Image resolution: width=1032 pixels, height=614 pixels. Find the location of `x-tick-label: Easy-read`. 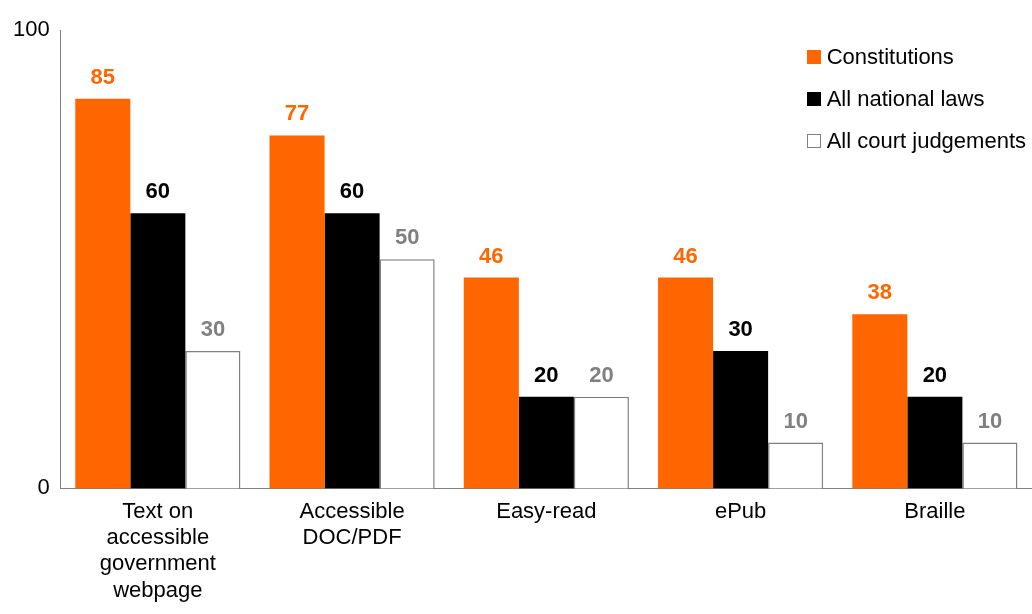

x-tick-label: Easy-read is located at coordinates (546, 510).